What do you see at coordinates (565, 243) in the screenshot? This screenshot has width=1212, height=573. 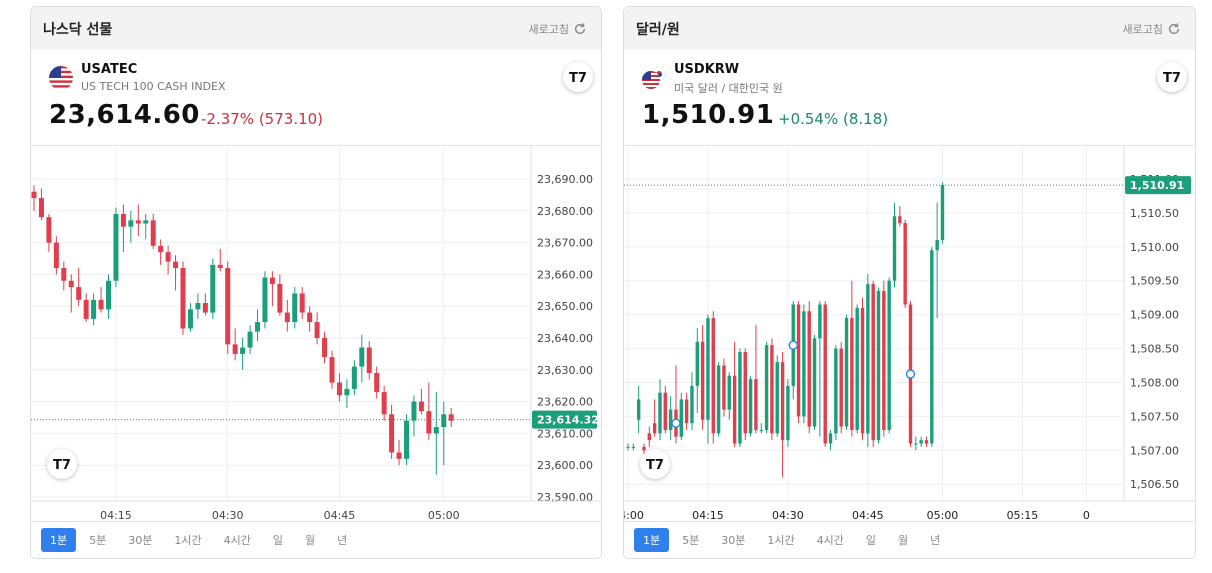 I see `y-tick-label: 23,670.00` at bounding box center [565, 243].